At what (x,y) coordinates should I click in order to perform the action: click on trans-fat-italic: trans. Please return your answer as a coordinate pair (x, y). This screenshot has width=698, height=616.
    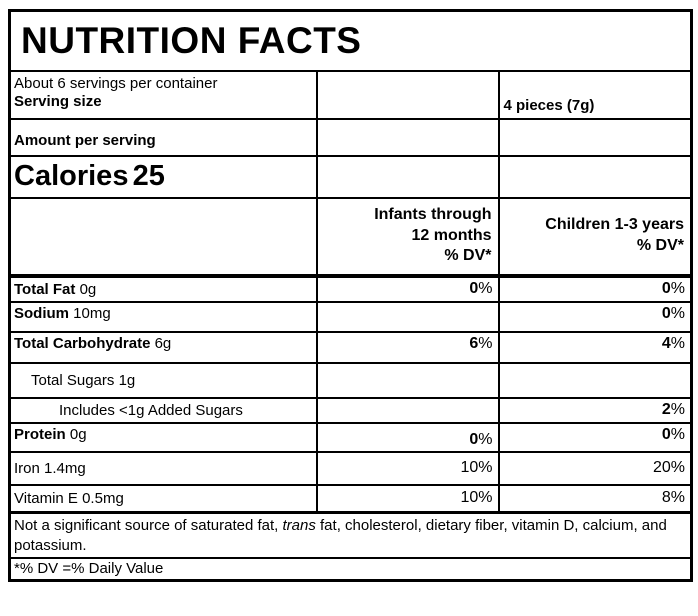
    Looking at the image, I should click on (299, 525).